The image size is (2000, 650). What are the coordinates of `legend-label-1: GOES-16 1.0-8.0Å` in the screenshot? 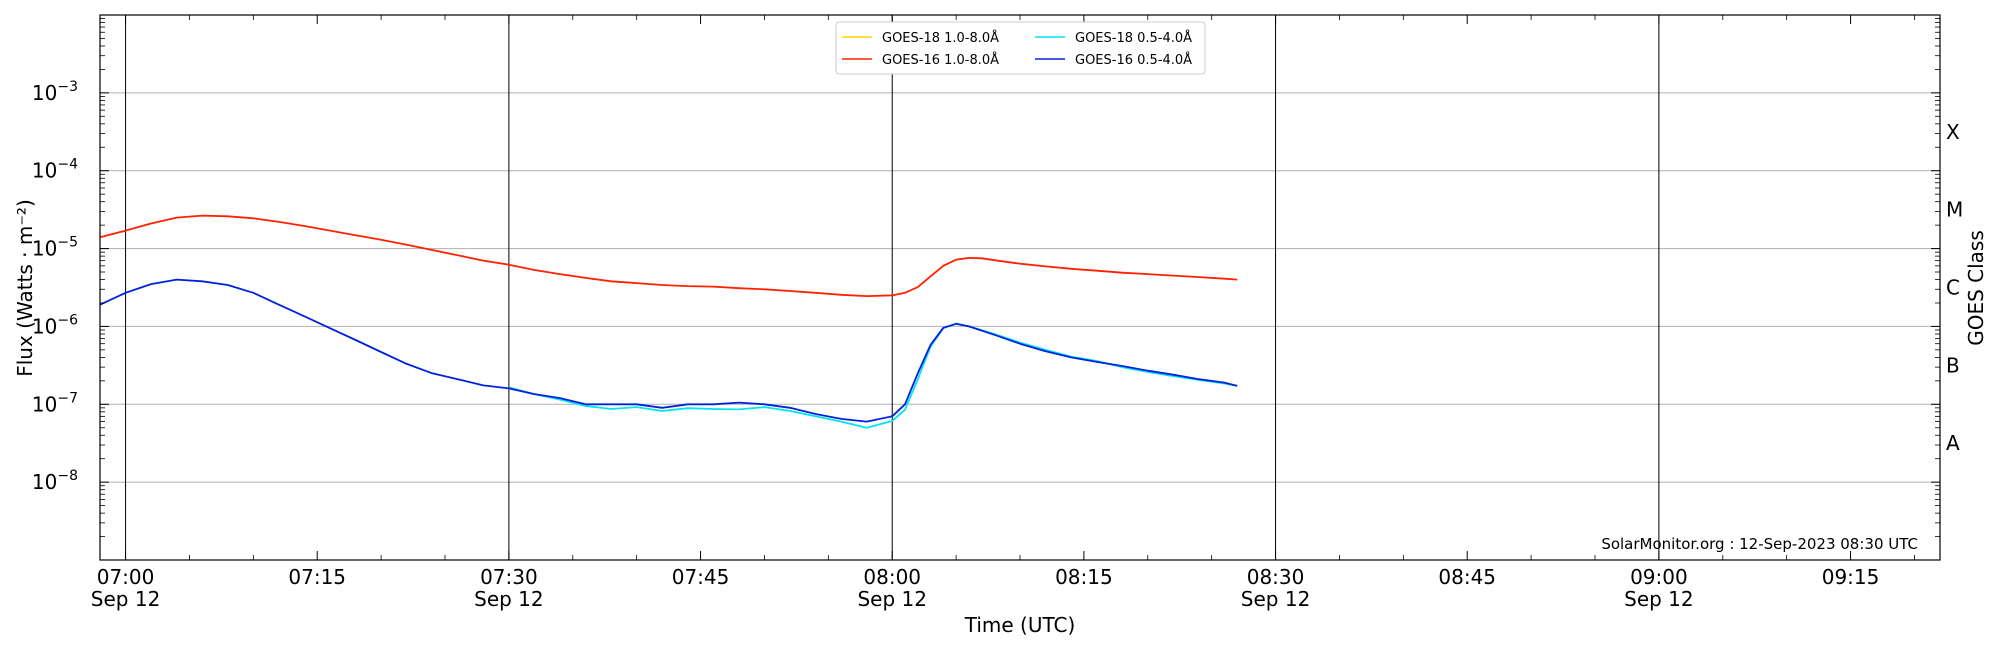 It's located at (940, 60).